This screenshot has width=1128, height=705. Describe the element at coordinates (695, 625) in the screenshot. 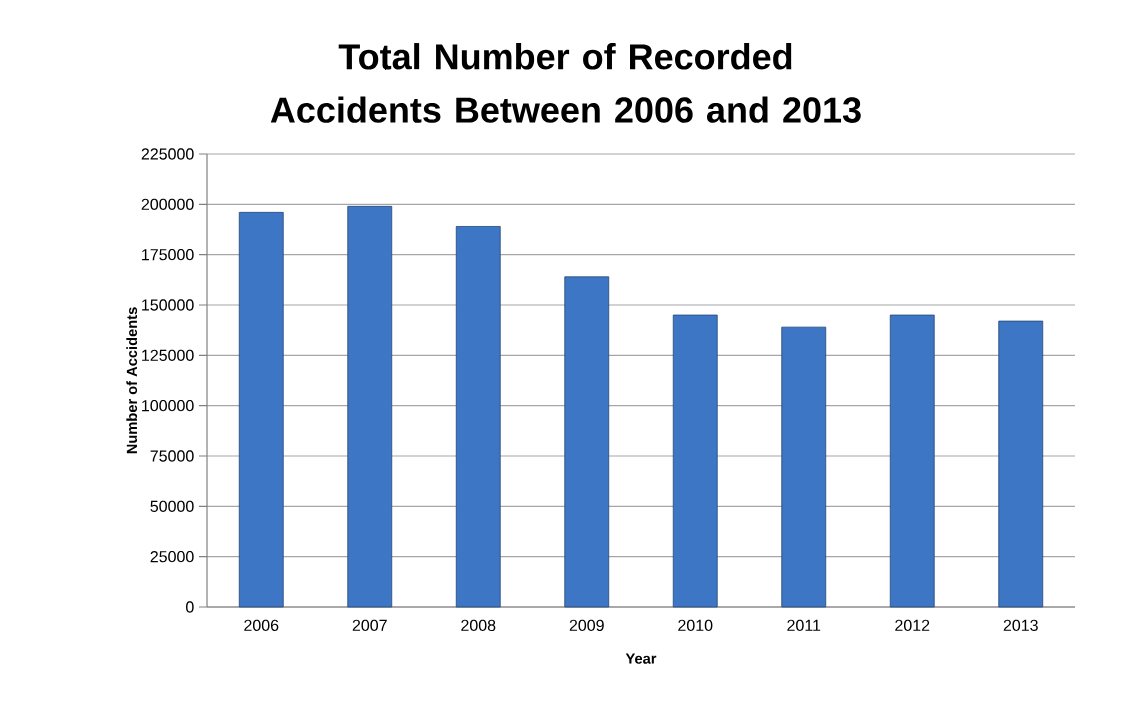

I see `x-tick-label: 2010` at that location.